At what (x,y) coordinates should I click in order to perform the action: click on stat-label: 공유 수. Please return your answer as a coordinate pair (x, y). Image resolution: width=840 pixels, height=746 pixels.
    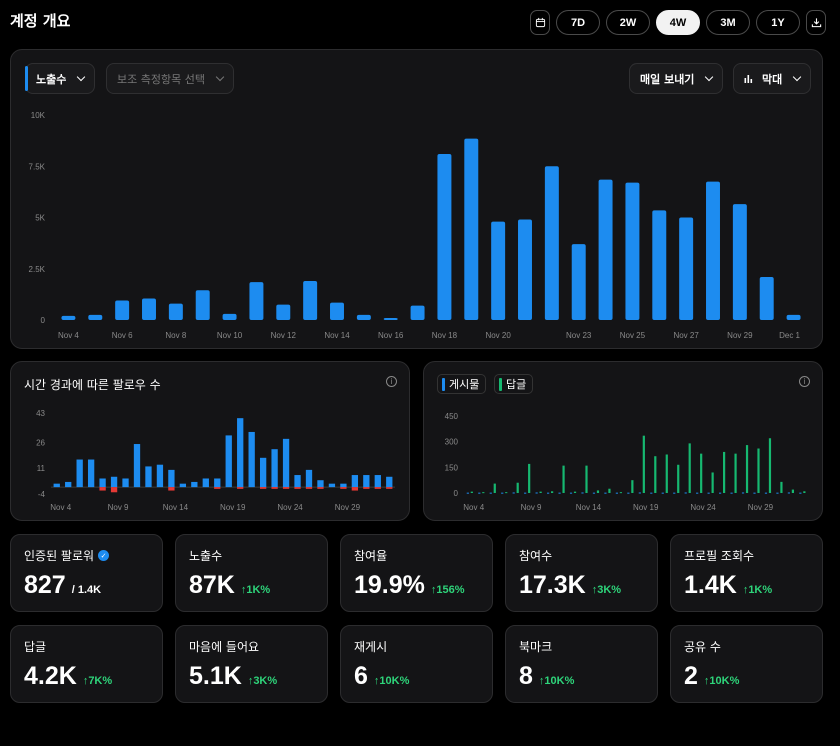
    Looking at the image, I should click on (702, 646).